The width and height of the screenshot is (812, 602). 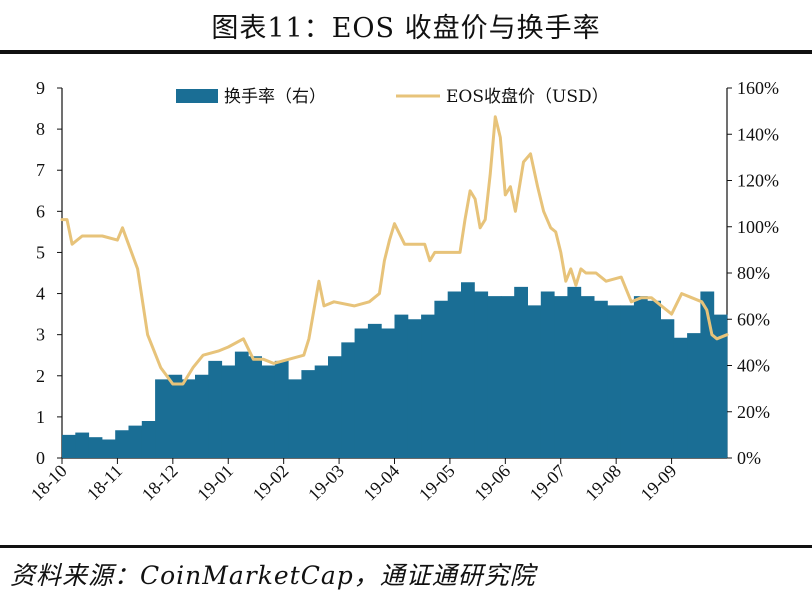 I want to click on left-axis-ticks: 0 1 2 3 4 5 6 7 8 9, so click(x=49, y=273).